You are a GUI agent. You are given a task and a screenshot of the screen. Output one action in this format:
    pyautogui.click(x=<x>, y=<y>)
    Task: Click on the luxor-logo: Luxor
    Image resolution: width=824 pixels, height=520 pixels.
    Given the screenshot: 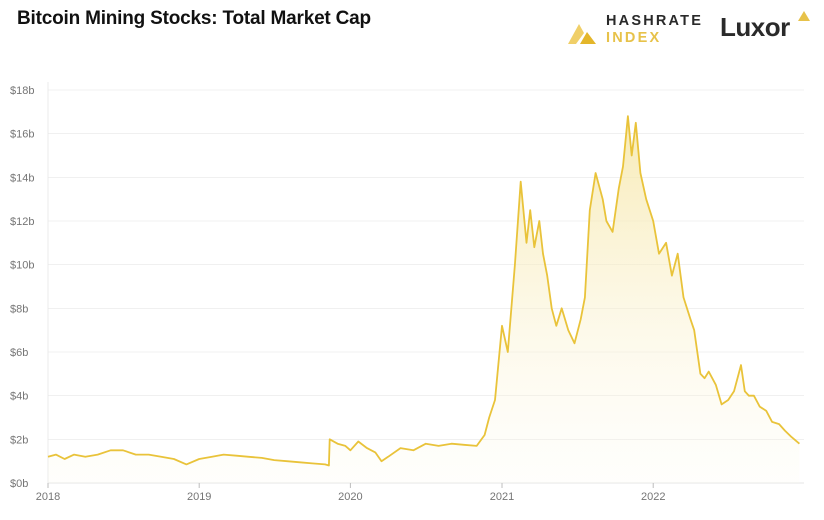 What is the action you would take?
    pyautogui.click(x=765, y=28)
    